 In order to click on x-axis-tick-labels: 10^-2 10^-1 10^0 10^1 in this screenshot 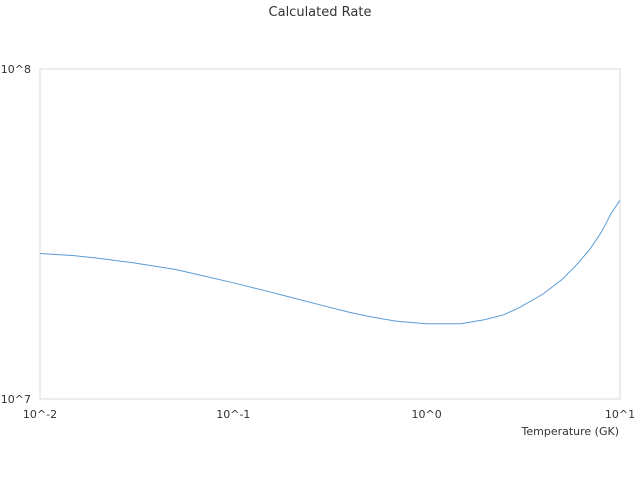, I will do `click(329, 414)`.